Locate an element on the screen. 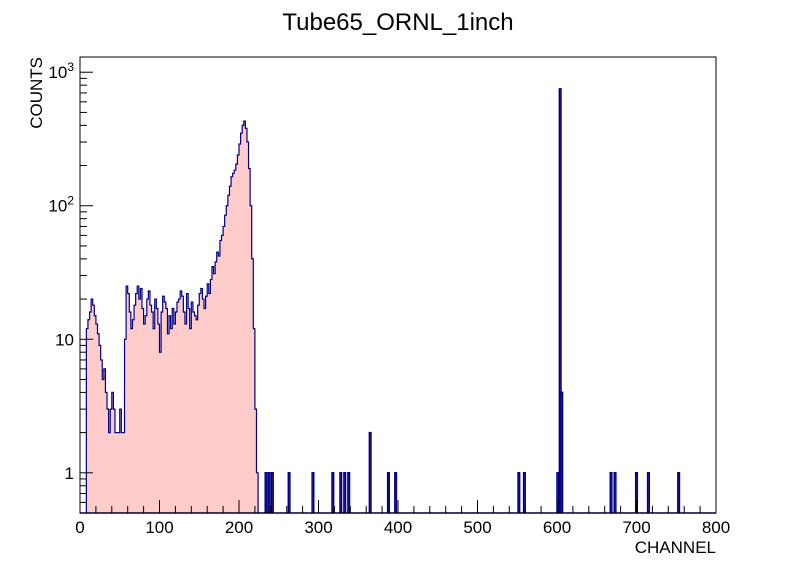  x-axis-label: CHANNEL is located at coordinates (675, 547).